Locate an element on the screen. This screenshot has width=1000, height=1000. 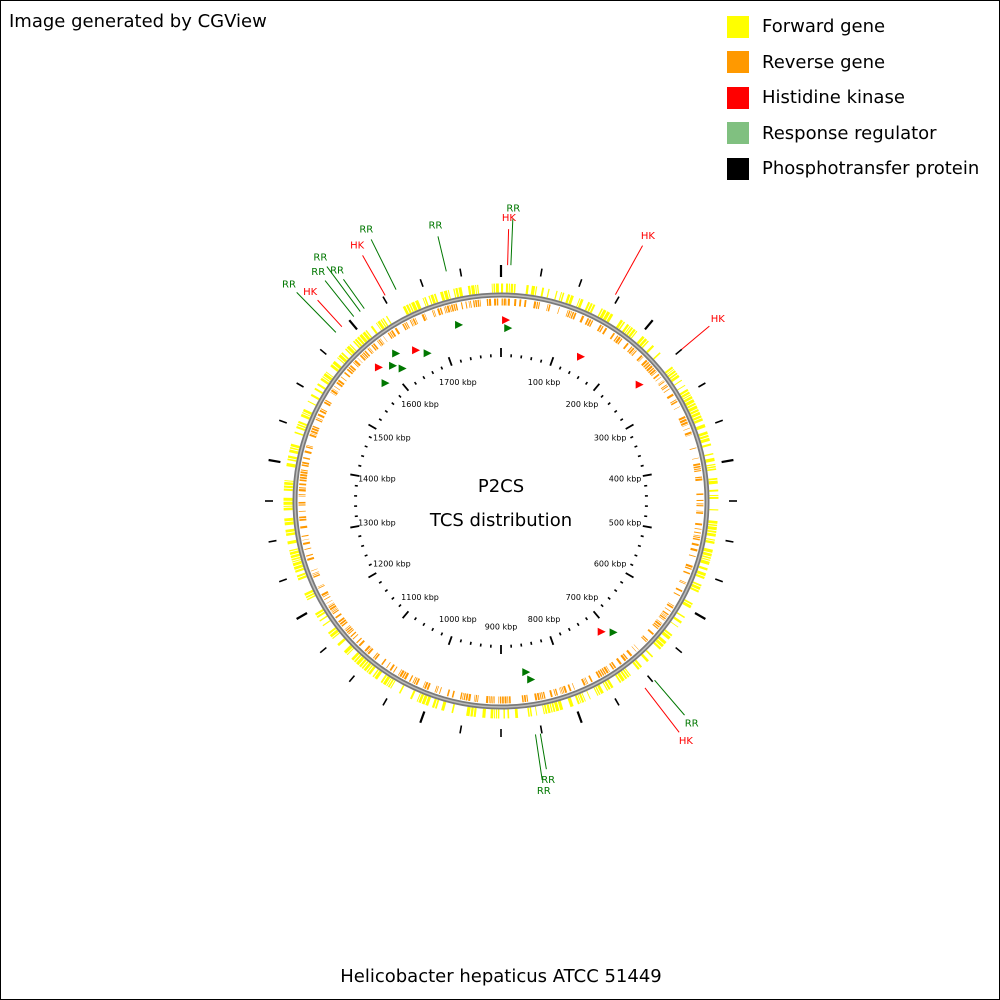
credit-text: Image generated by CGView is located at coordinates (138, 21).